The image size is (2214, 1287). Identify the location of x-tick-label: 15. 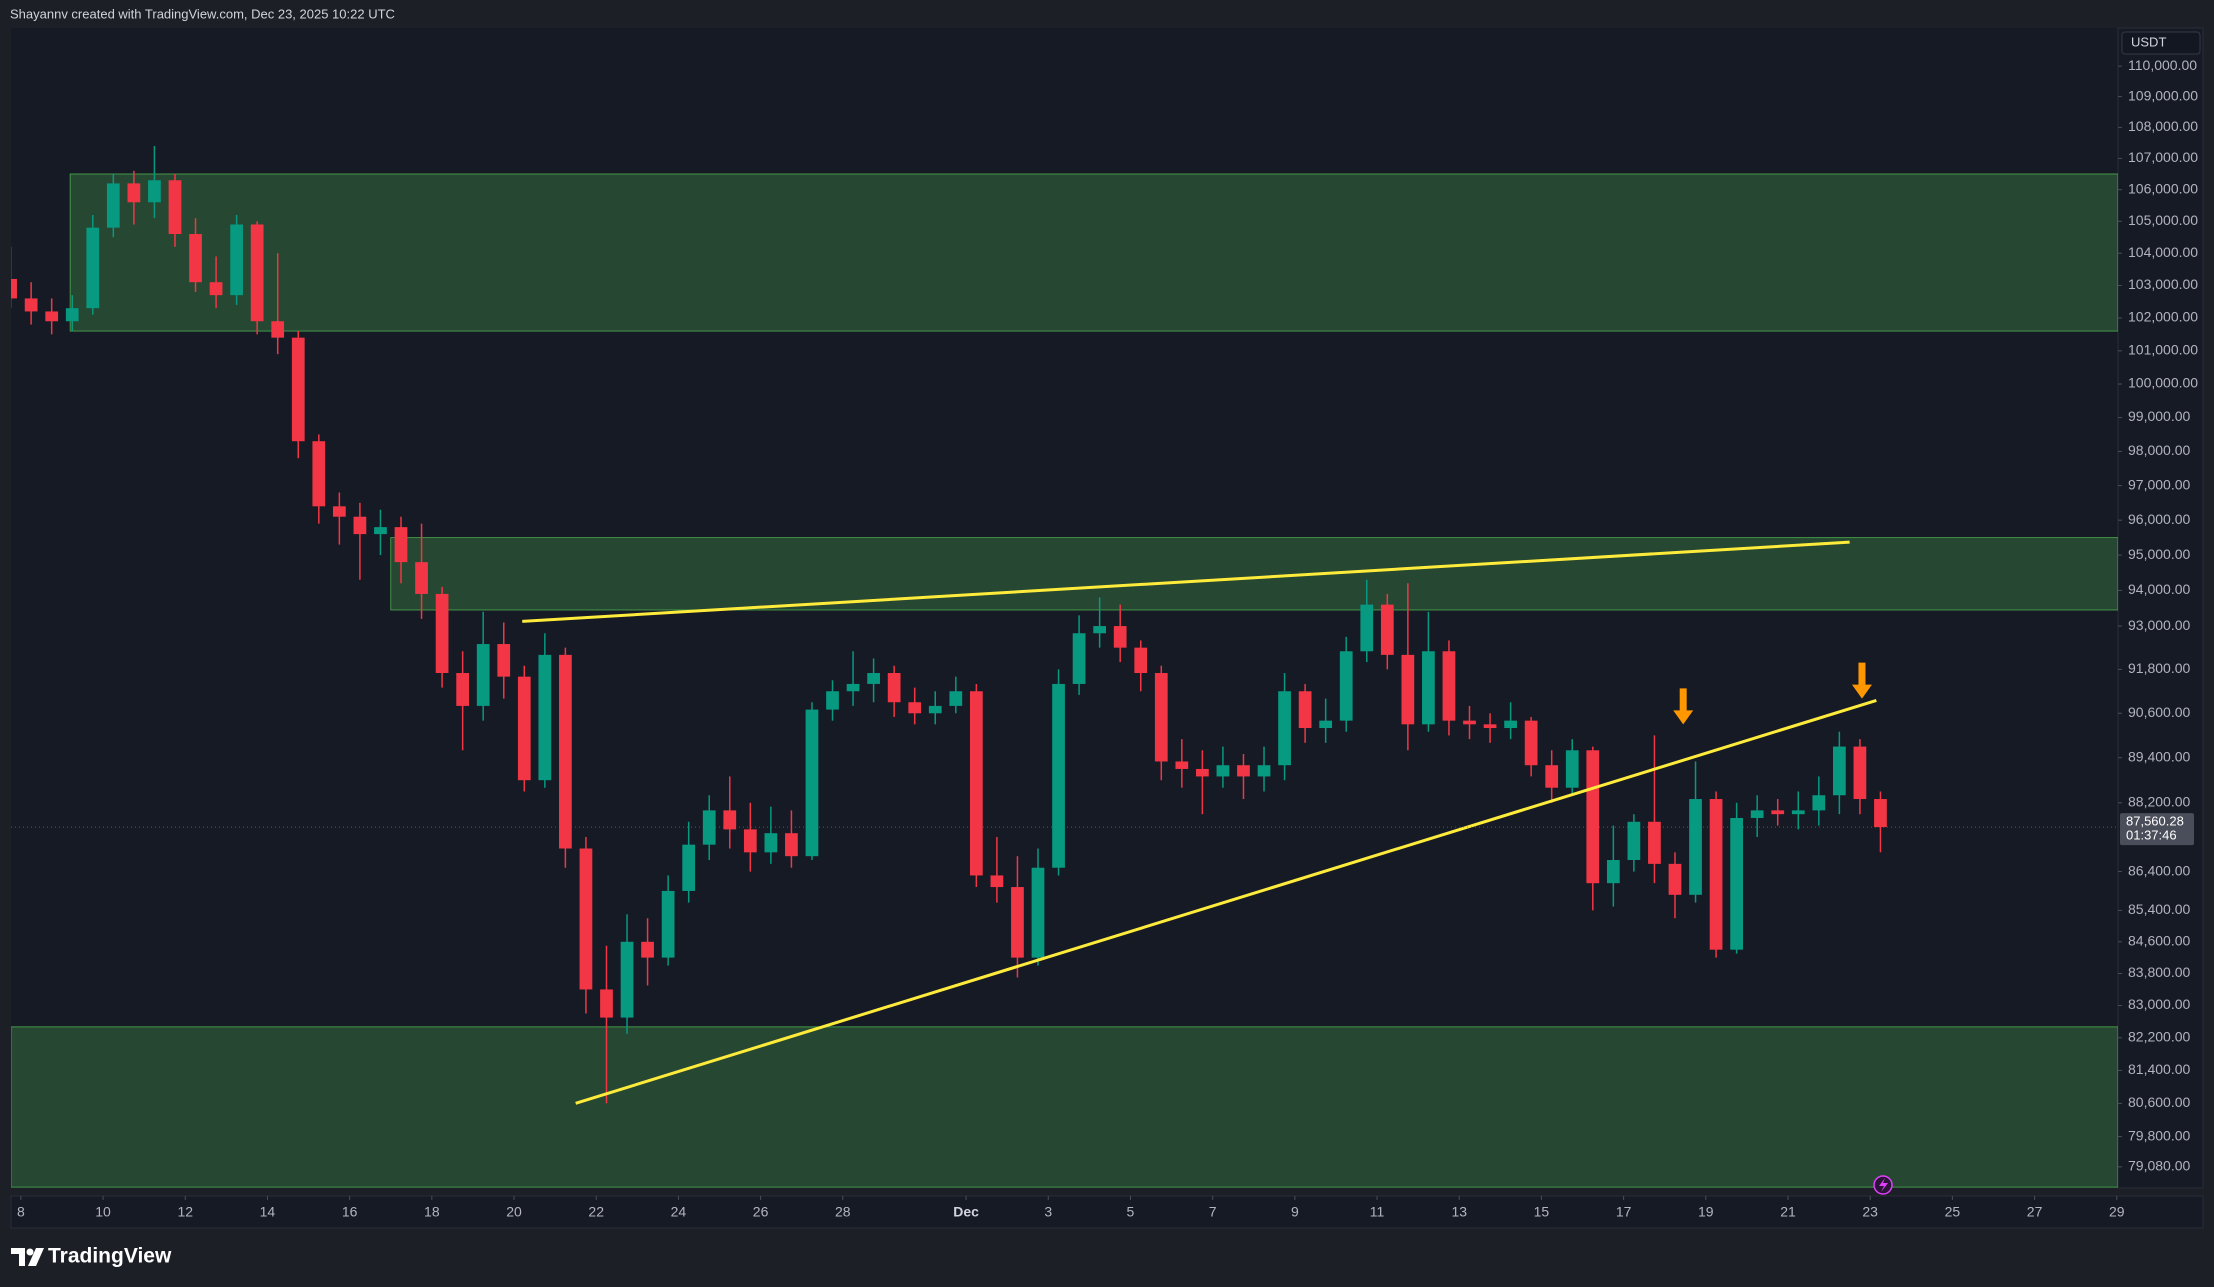
(1542, 1212).